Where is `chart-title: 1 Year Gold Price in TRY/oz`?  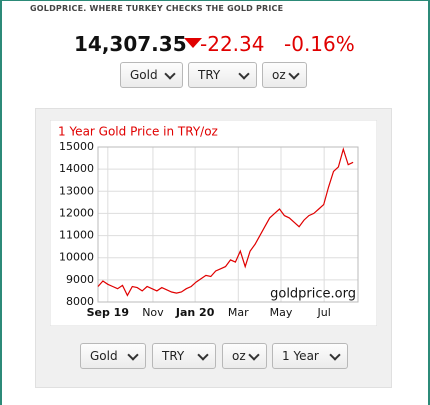
chart-title: 1 Year Gold Price in TRY/oz is located at coordinates (138, 132).